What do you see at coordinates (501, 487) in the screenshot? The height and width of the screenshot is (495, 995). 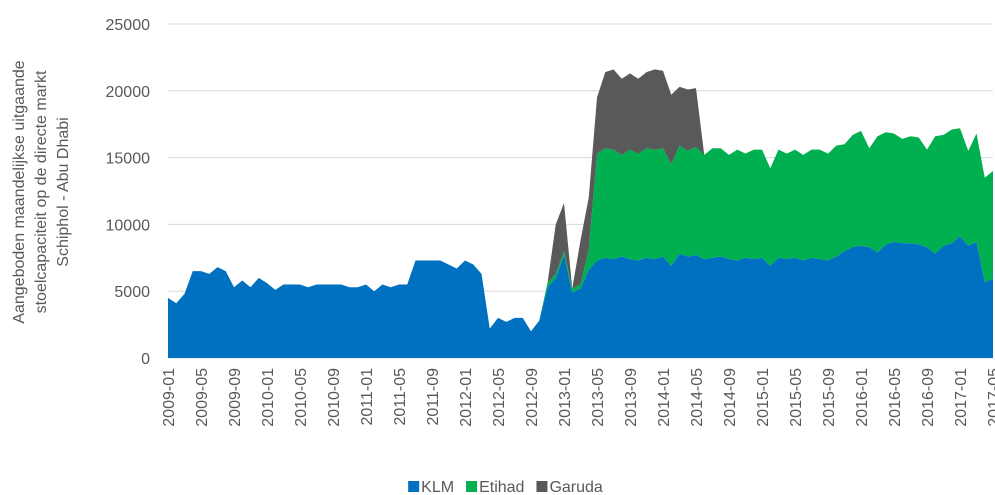 I see `legend-label: Etihad` at bounding box center [501, 487].